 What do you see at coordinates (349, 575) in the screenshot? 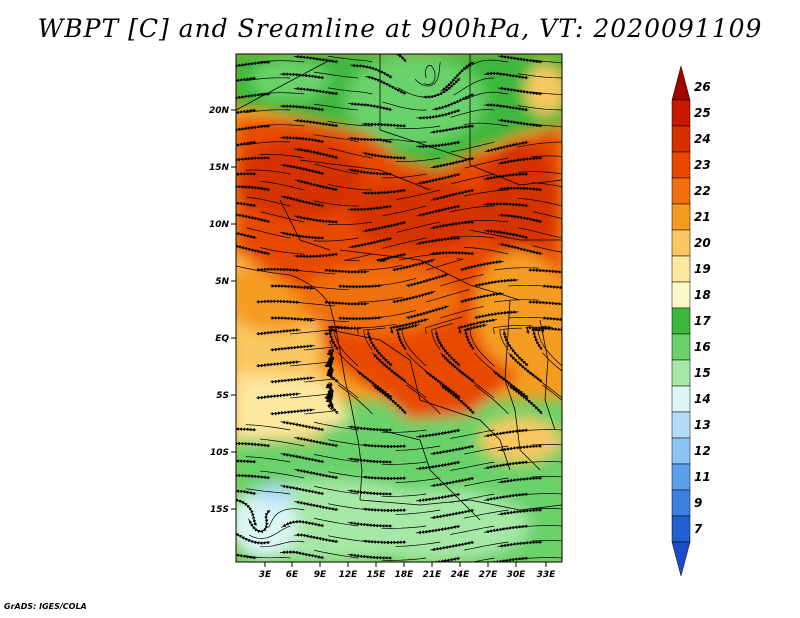
I see `lon-label: 12E` at bounding box center [349, 575].